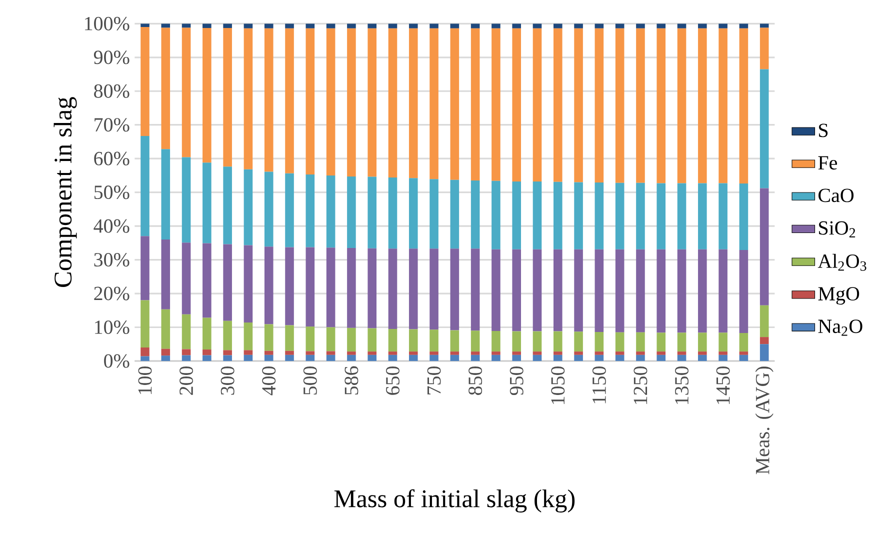 This screenshot has width=896, height=553. I want to click on x-tick-label: 1050, so click(558, 385).